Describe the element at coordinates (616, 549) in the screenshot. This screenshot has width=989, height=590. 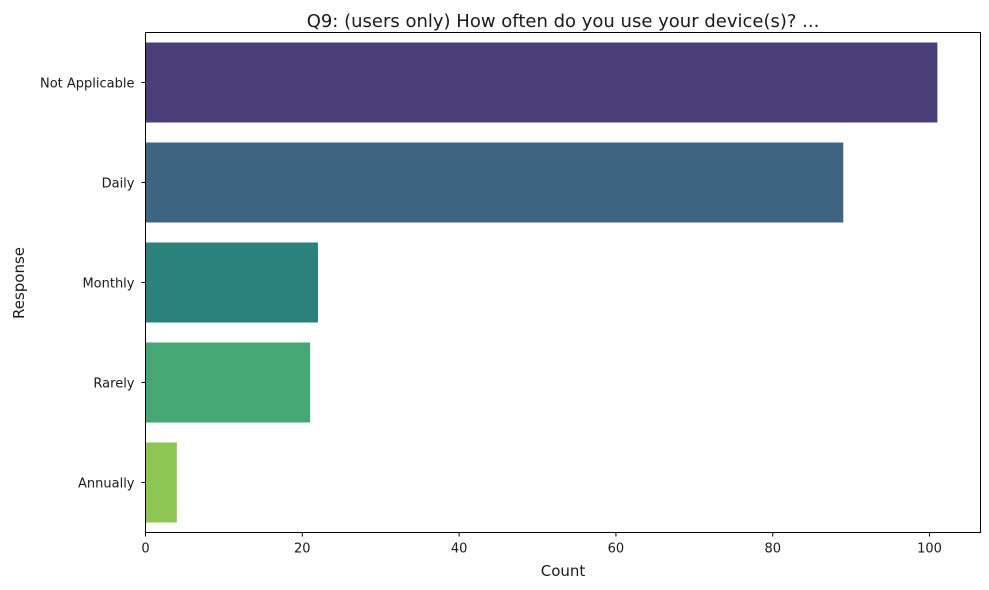
I see `x-tick-label-60: 60` at that location.